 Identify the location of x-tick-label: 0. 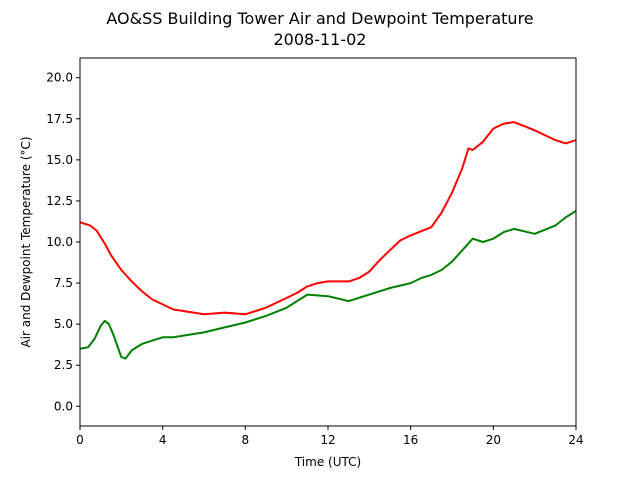
(80, 440).